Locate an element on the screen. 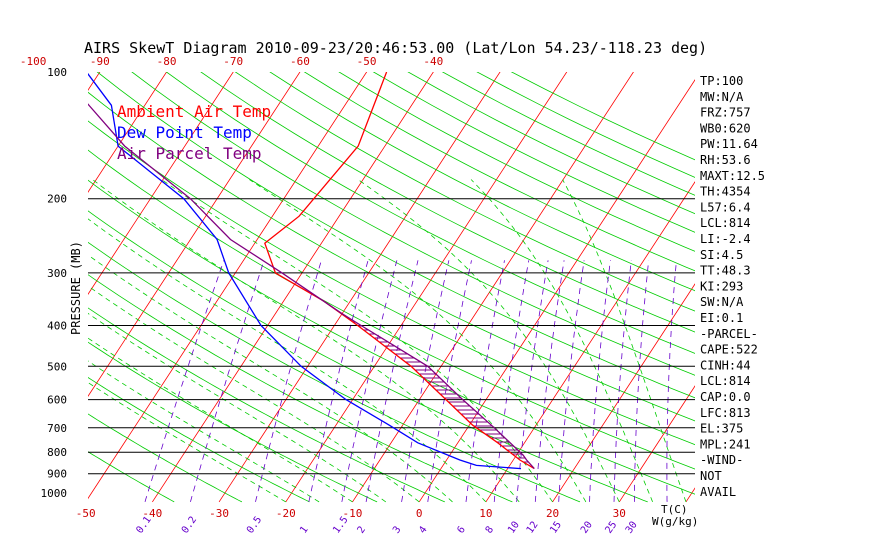  pressure-tick-label: 300 is located at coordinates (57, 273).